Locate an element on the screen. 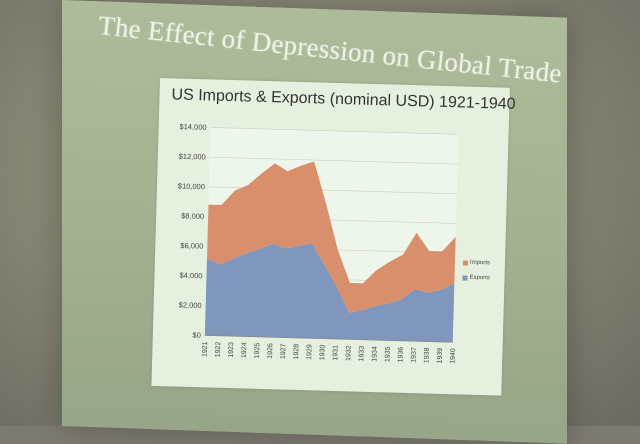  imports-area is located at coordinates (331, 237).